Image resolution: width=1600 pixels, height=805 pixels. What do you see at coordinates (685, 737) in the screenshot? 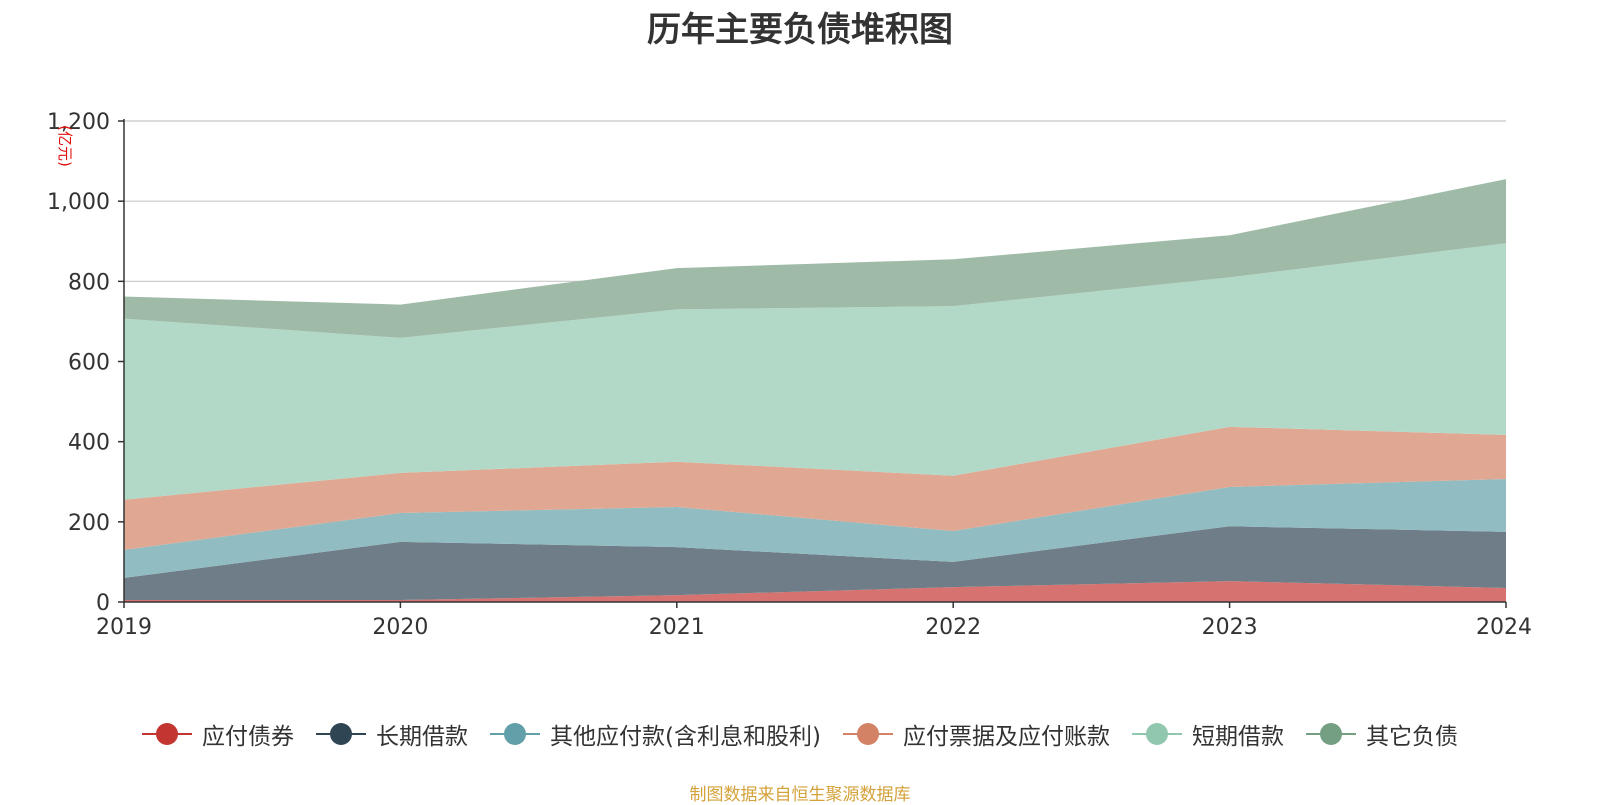
I see `legend-label: 其他应付款(含利息和股利)` at bounding box center [685, 737].